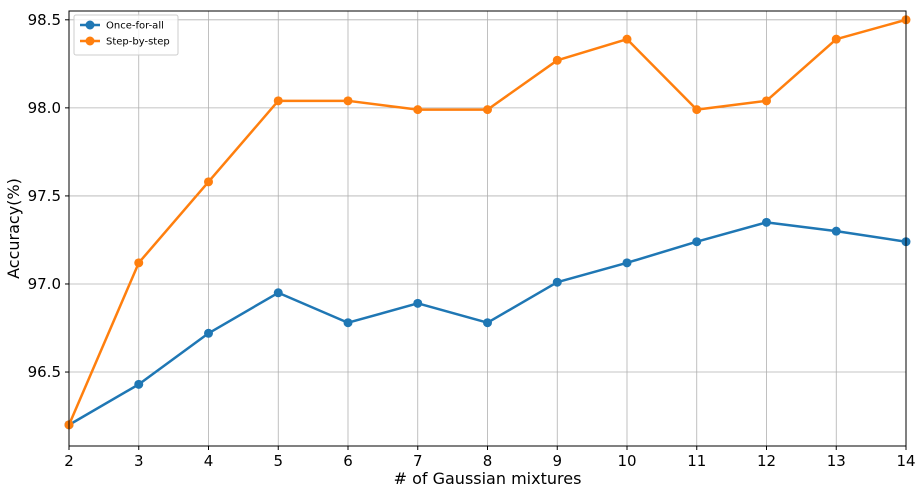 This screenshot has height=493, width=923. What do you see at coordinates (626, 461) in the screenshot?
I see `x-tick-label: 10` at bounding box center [626, 461].